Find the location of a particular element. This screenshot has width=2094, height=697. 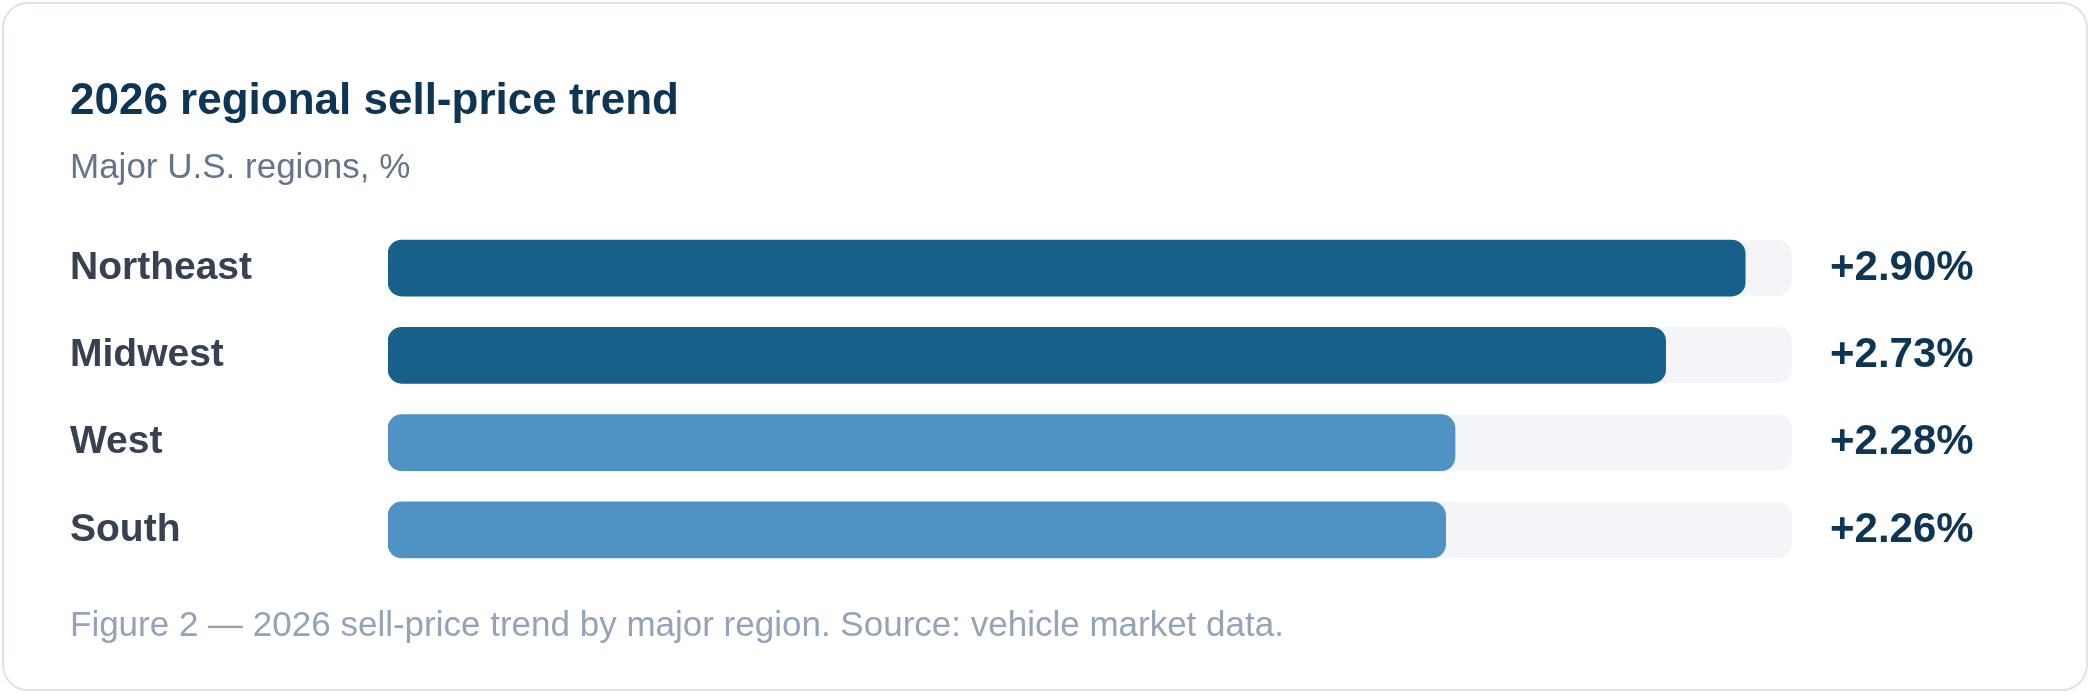

y-tick-label: Midwest is located at coordinates (147, 353).